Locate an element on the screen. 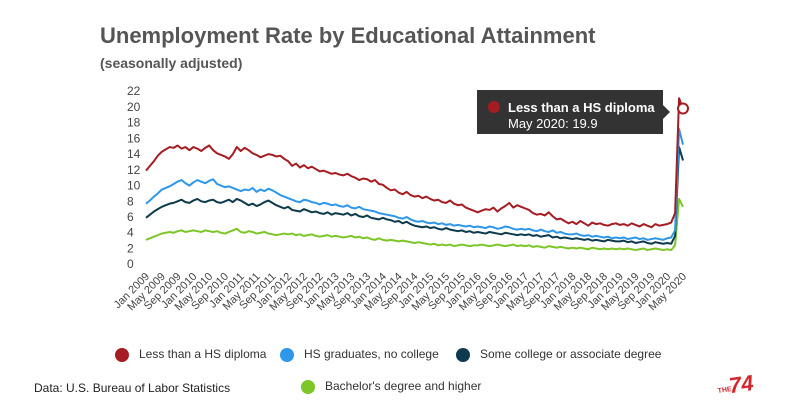 The height and width of the screenshot is (415, 800). y-tick-label: 4 is located at coordinates (130, 233).